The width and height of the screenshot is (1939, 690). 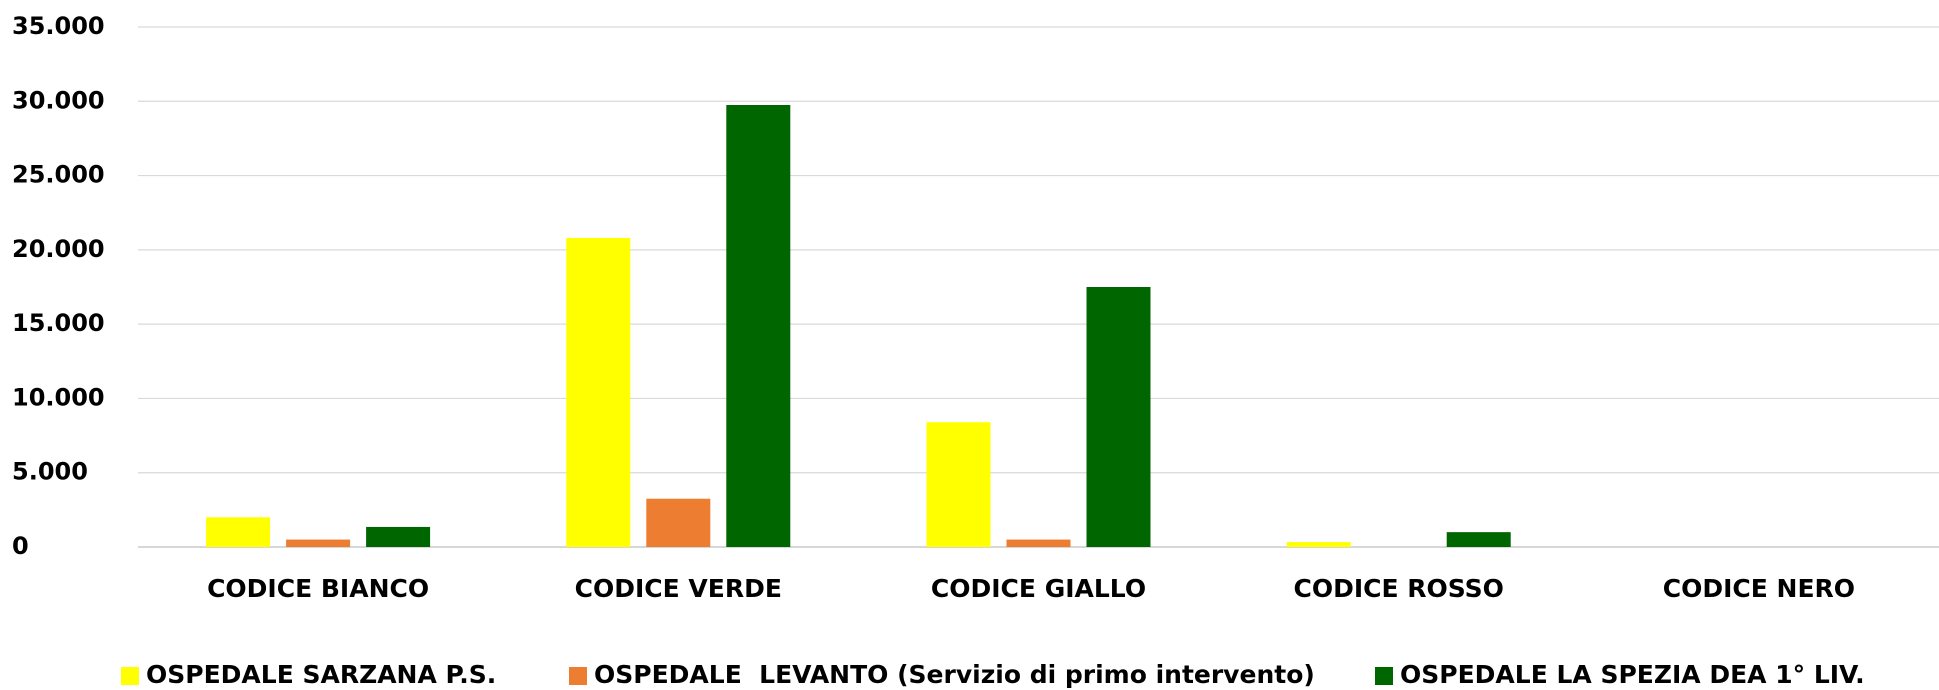 What do you see at coordinates (321, 674) in the screenshot?
I see `legend-label: OSPEDALE SARZANA P.S.` at bounding box center [321, 674].